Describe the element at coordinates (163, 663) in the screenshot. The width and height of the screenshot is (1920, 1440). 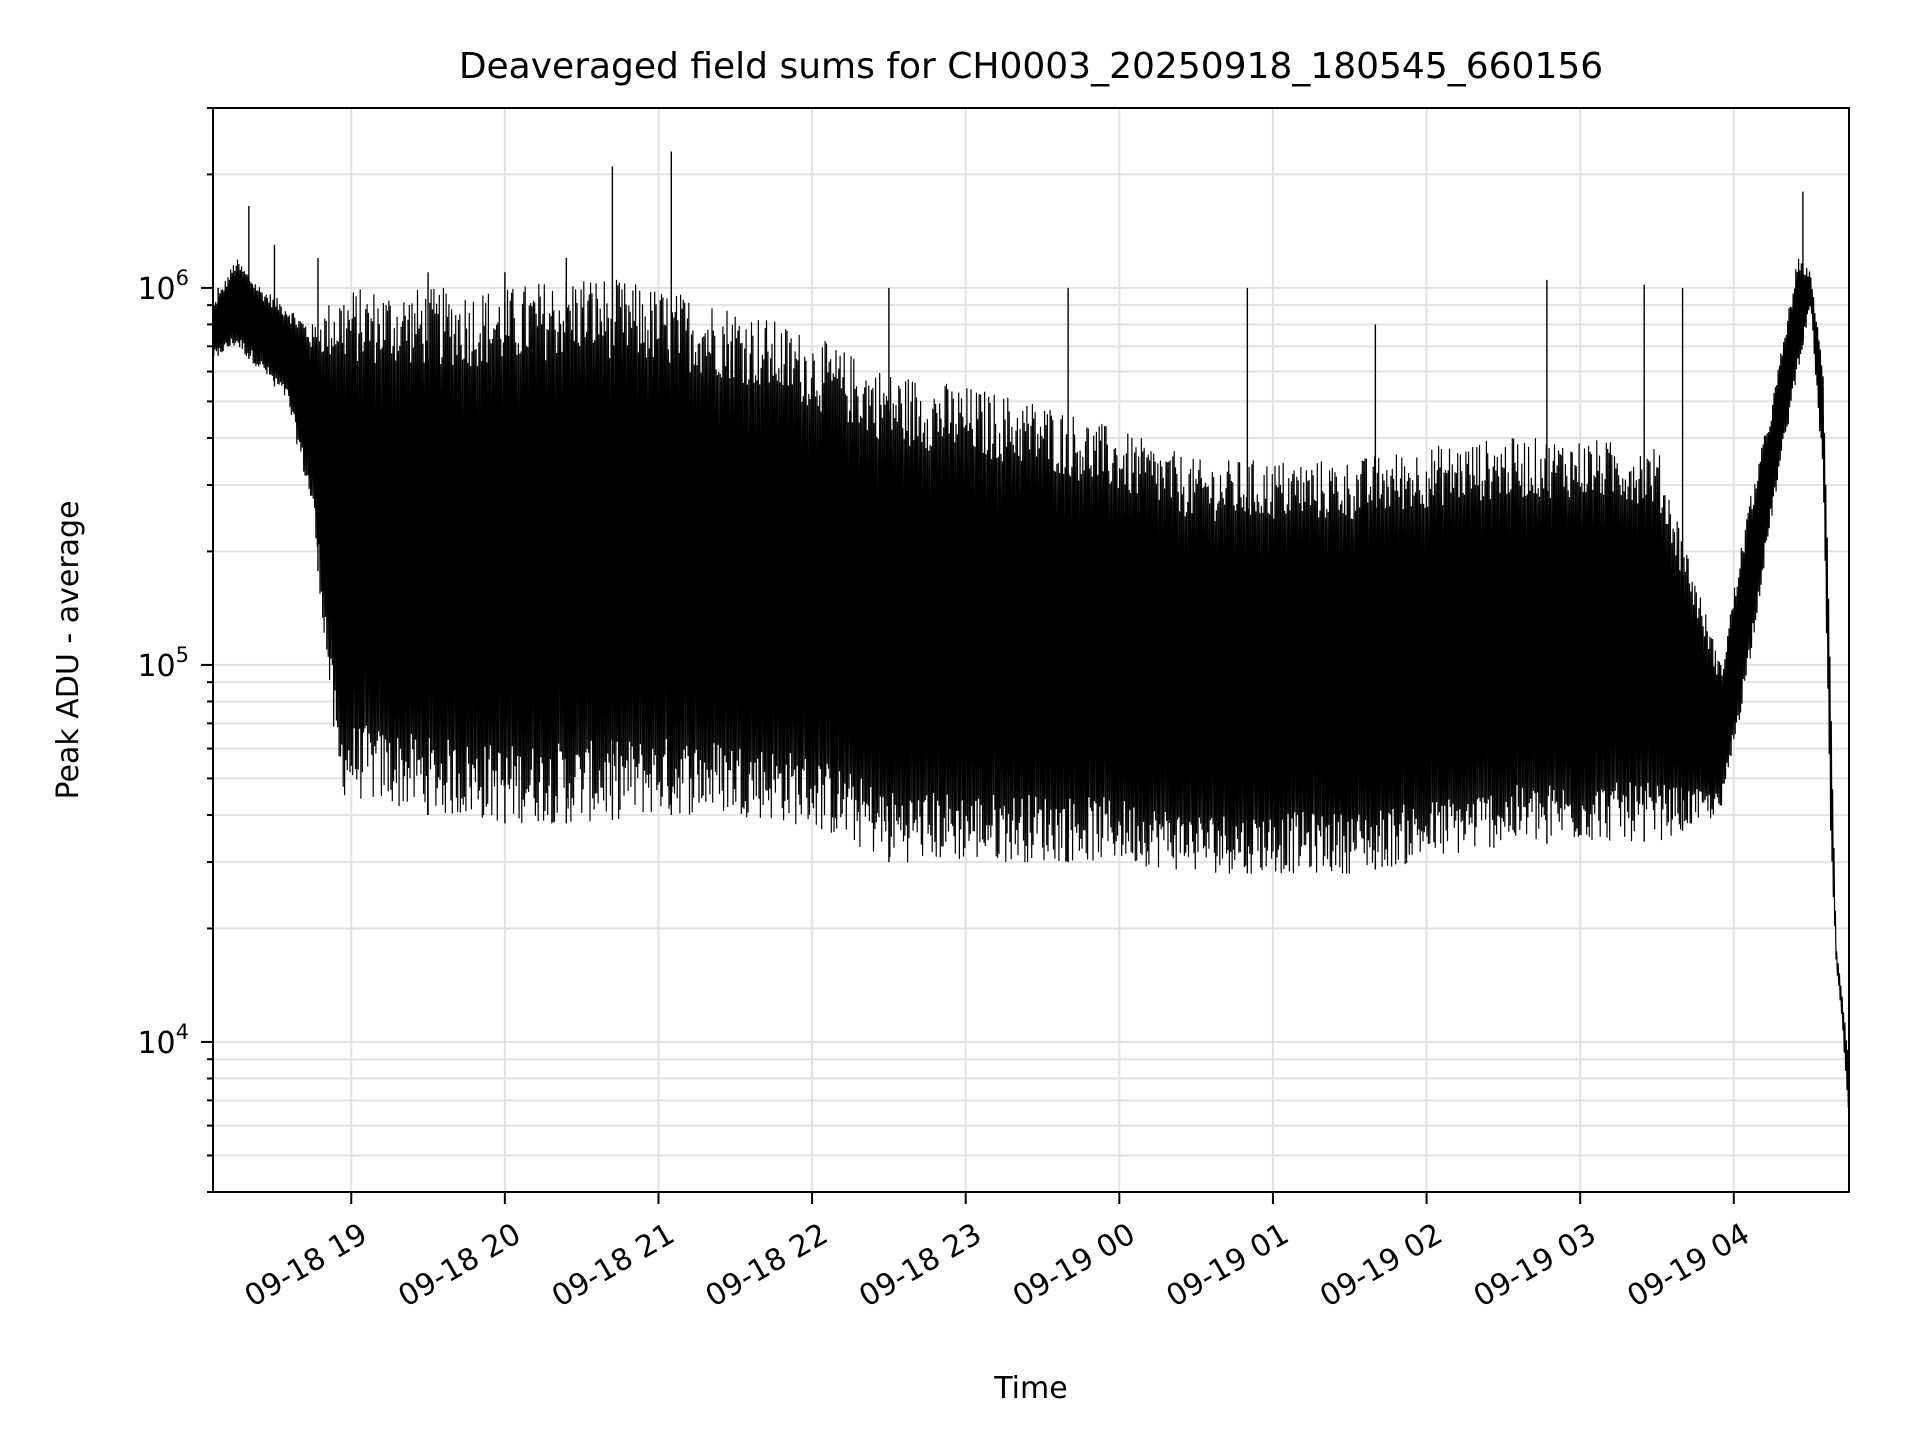
I see `y-tick-label: 10⁵` at that location.